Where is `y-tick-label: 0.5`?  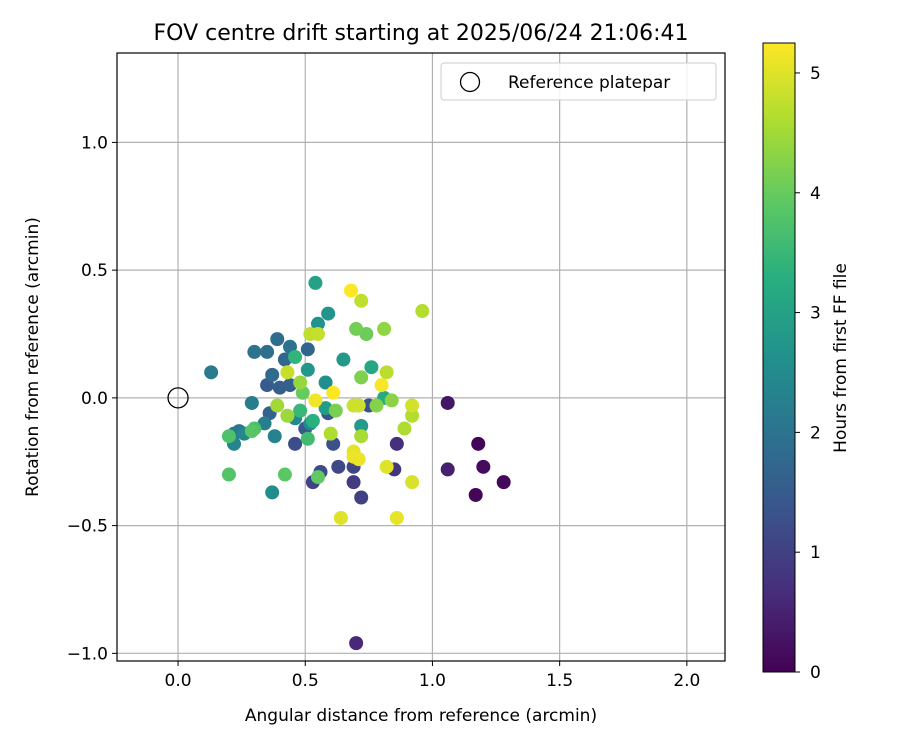 y-tick-label: 0.5 is located at coordinates (94, 271).